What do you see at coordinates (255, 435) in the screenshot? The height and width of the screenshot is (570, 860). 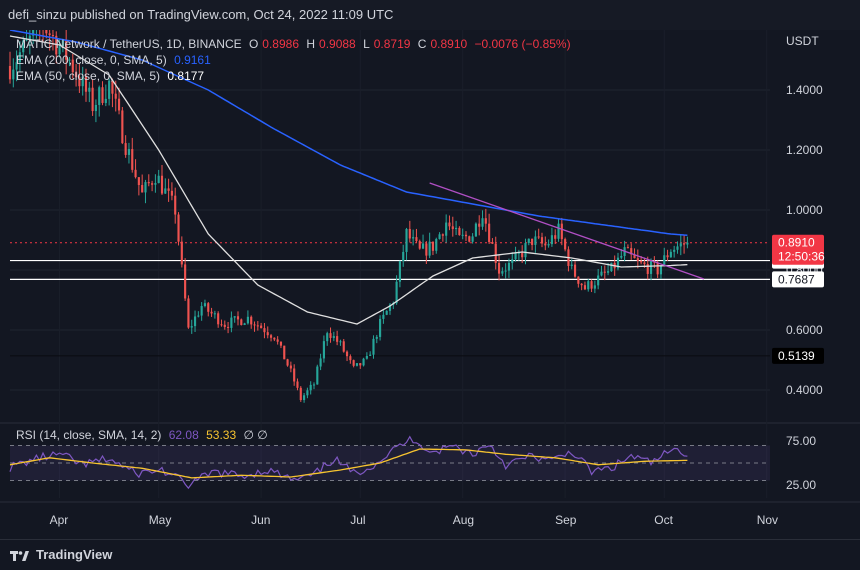 I see `rsi-extra: ∅ ∅` at bounding box center [255, 435].